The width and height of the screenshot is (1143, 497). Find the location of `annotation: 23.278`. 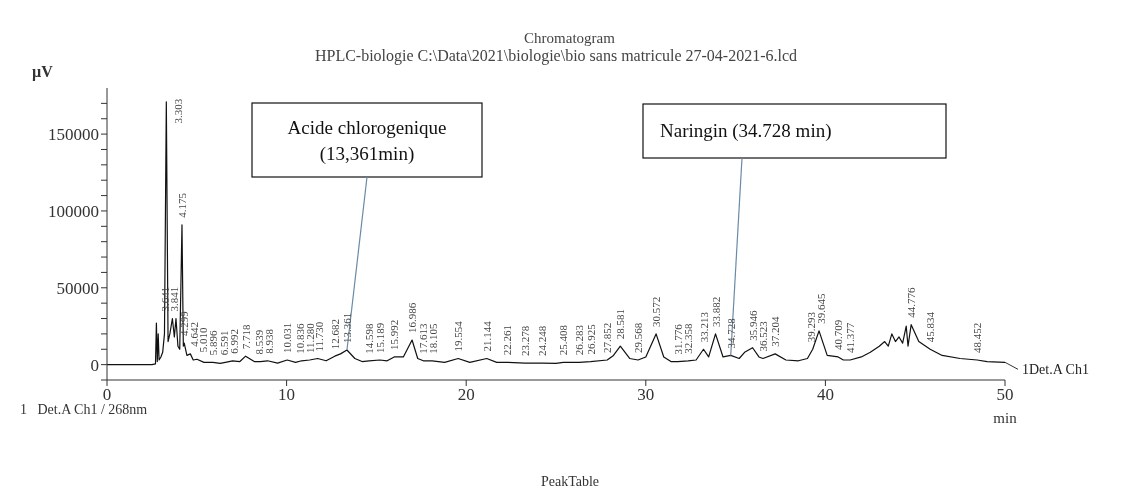

annotation: 23.278 is located at coordinates (525, 341).